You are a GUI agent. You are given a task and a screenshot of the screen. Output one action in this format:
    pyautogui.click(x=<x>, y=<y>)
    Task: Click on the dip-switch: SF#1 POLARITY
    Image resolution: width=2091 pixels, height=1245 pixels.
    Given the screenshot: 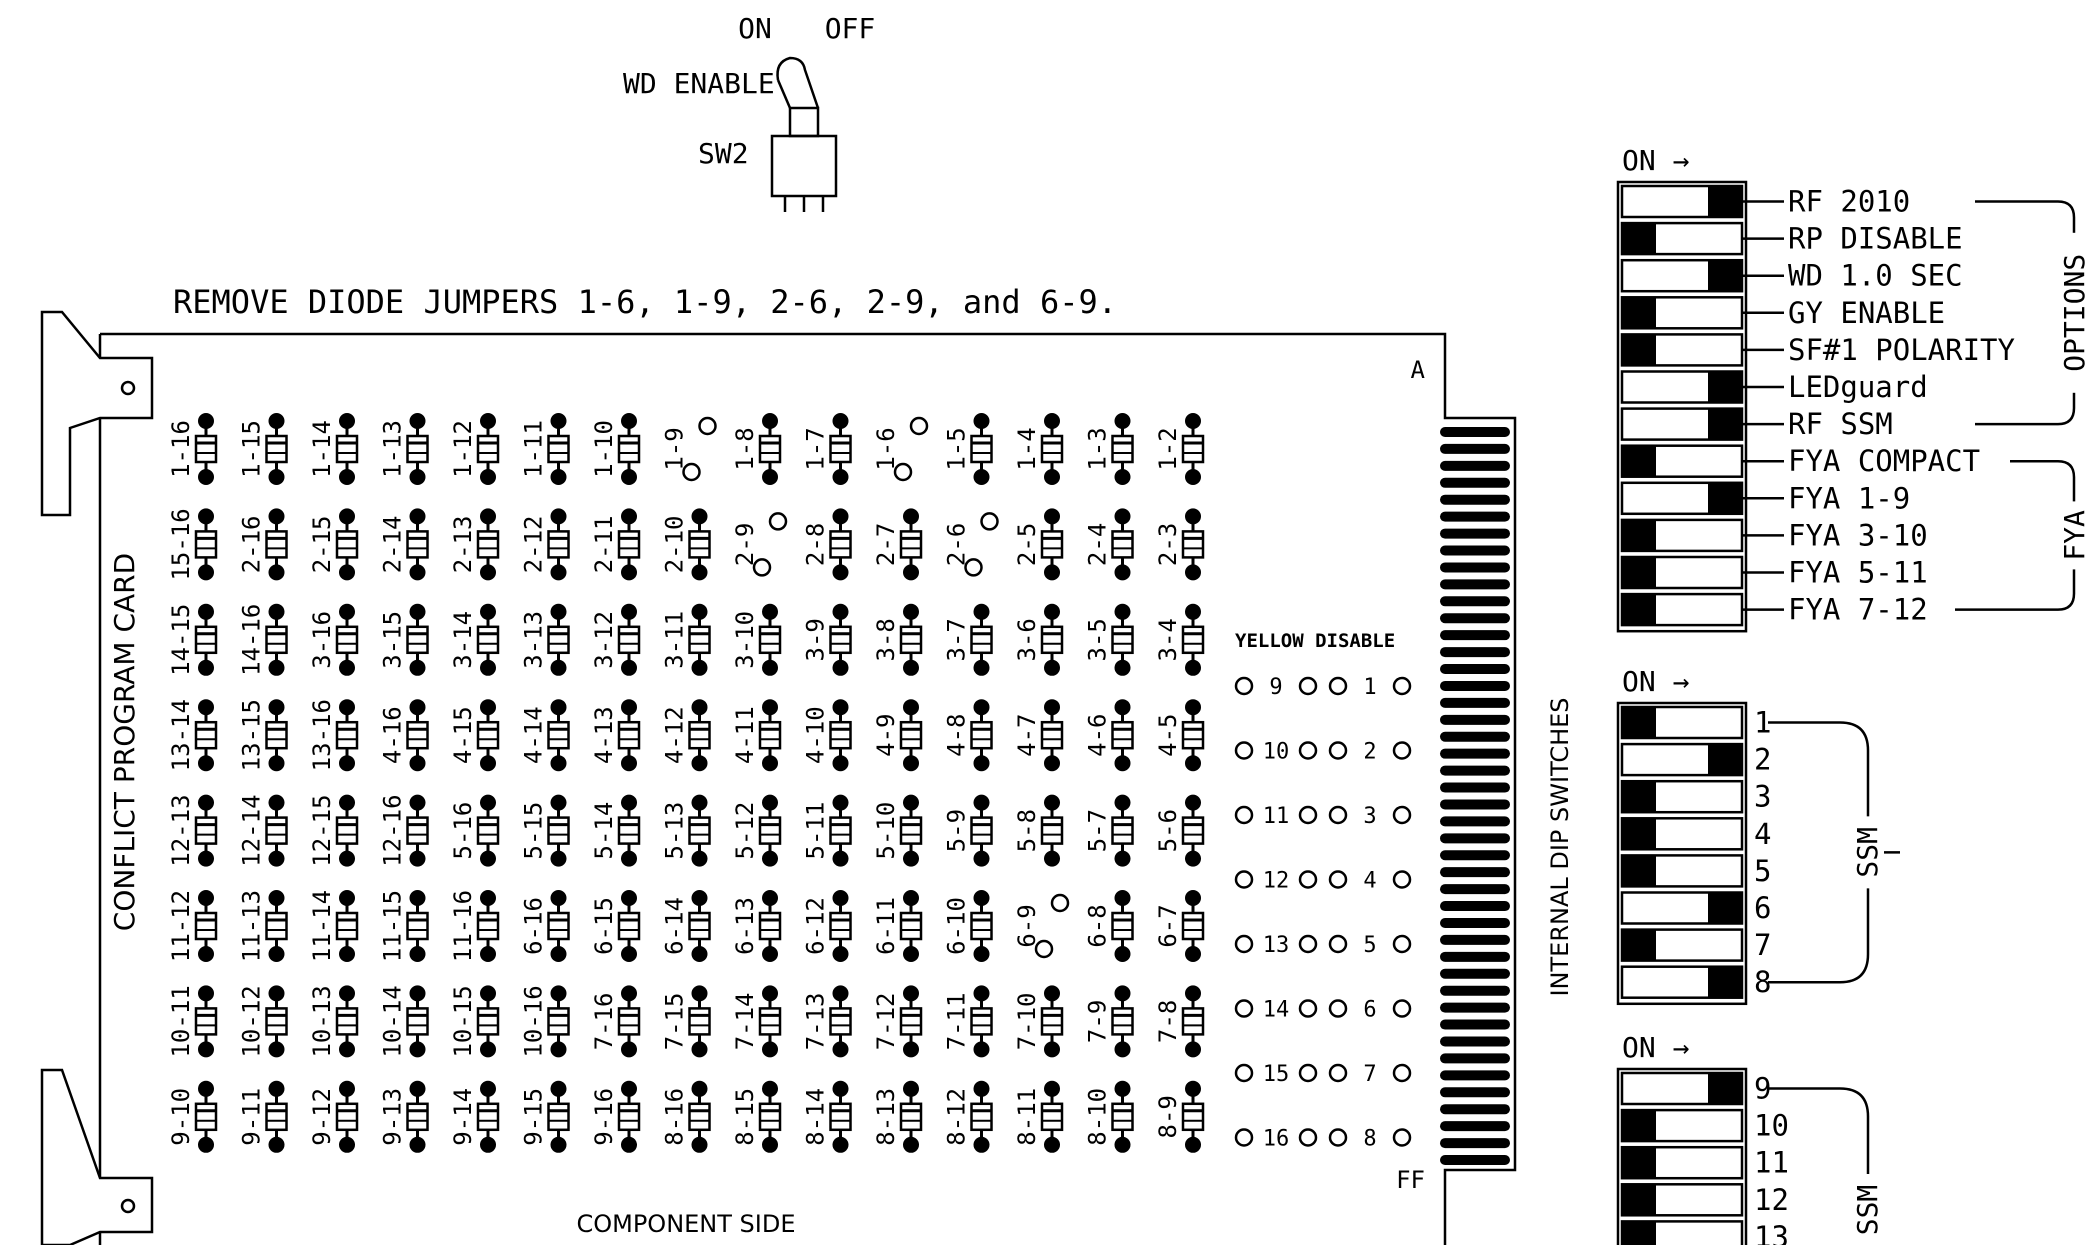 What is the action you would take?
    pyautogui.click(x=1817, y=350)
    